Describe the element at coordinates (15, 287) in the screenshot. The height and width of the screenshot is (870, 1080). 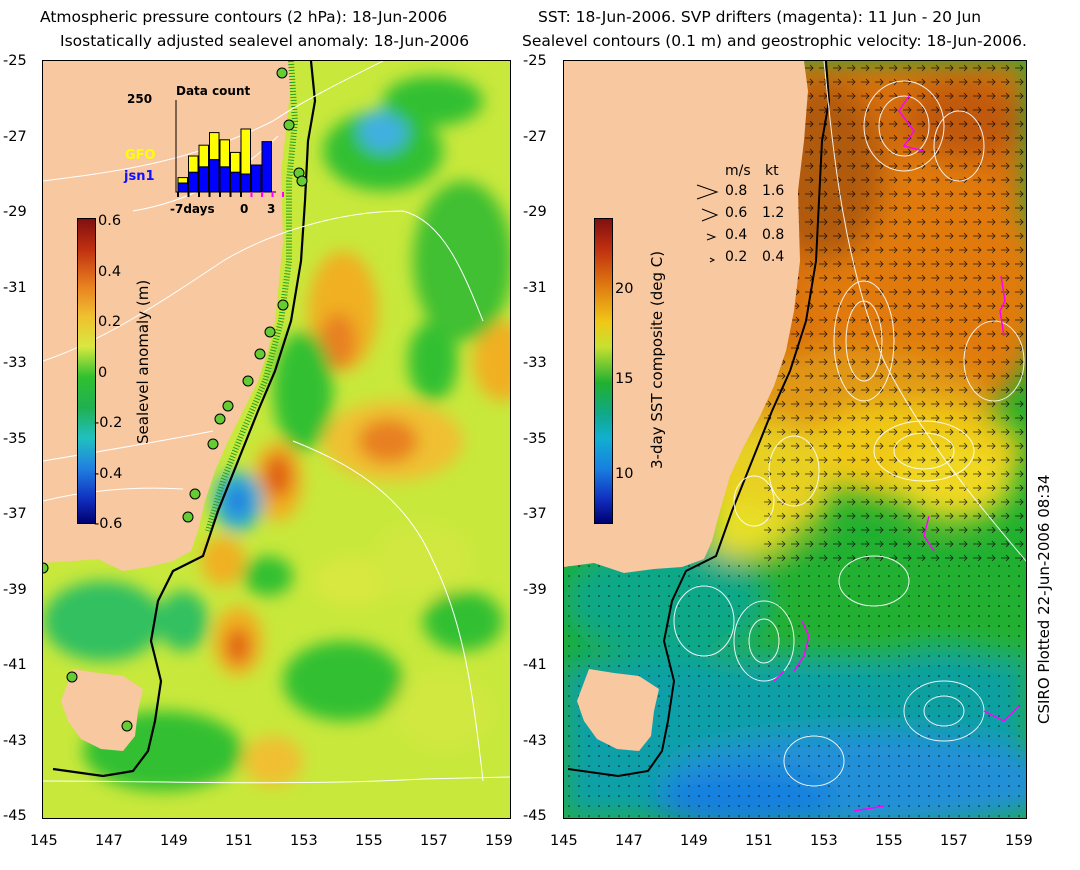
I see `left-lat-tick: -31` at that location.